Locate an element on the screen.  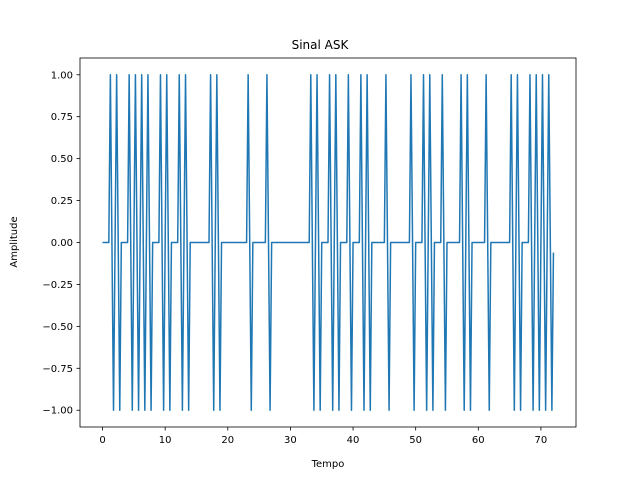
y-tick-label: −0.25 is located at coordinates (57, 285).